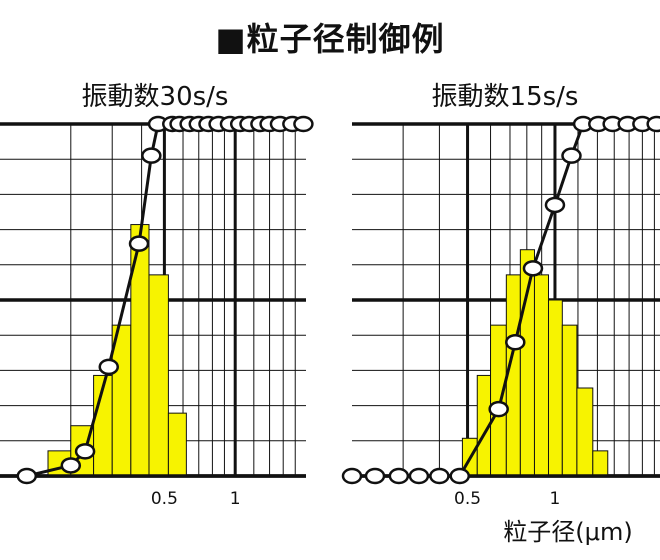 The width and height of the screenshot is (660, 560). Describe the element at coordinates (155, 97) in the screenshot. I see `panel-title-30: 振動数30s/s` at that location.